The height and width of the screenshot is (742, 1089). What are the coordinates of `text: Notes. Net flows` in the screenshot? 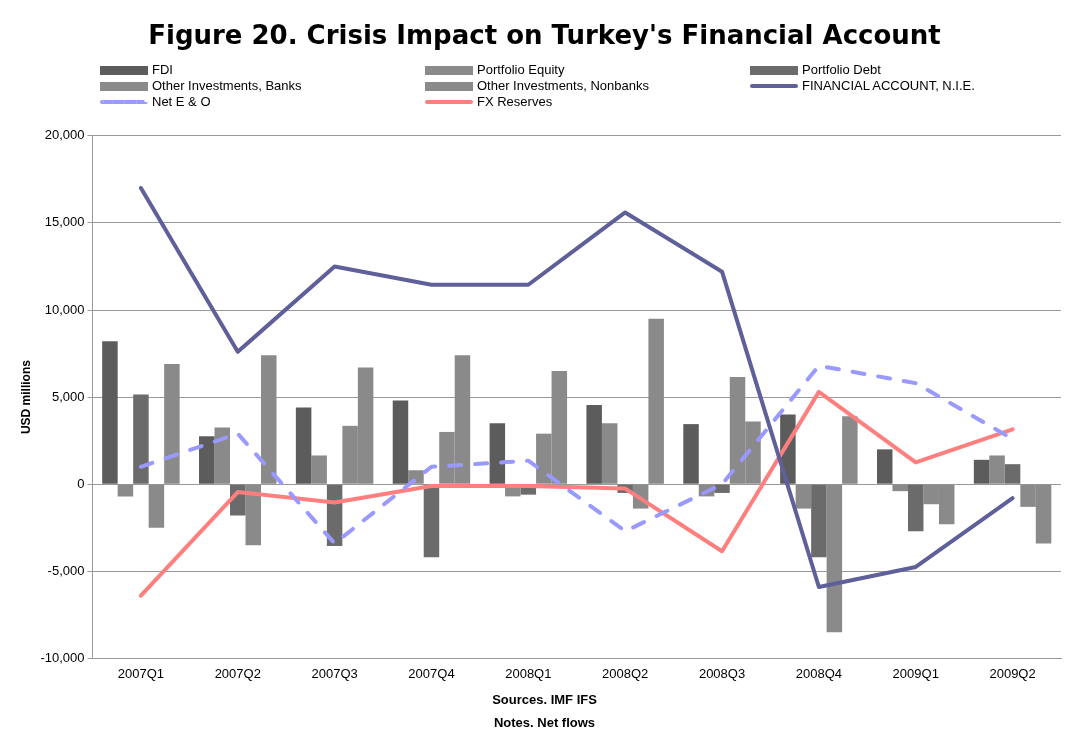 It's located at (544, 723).